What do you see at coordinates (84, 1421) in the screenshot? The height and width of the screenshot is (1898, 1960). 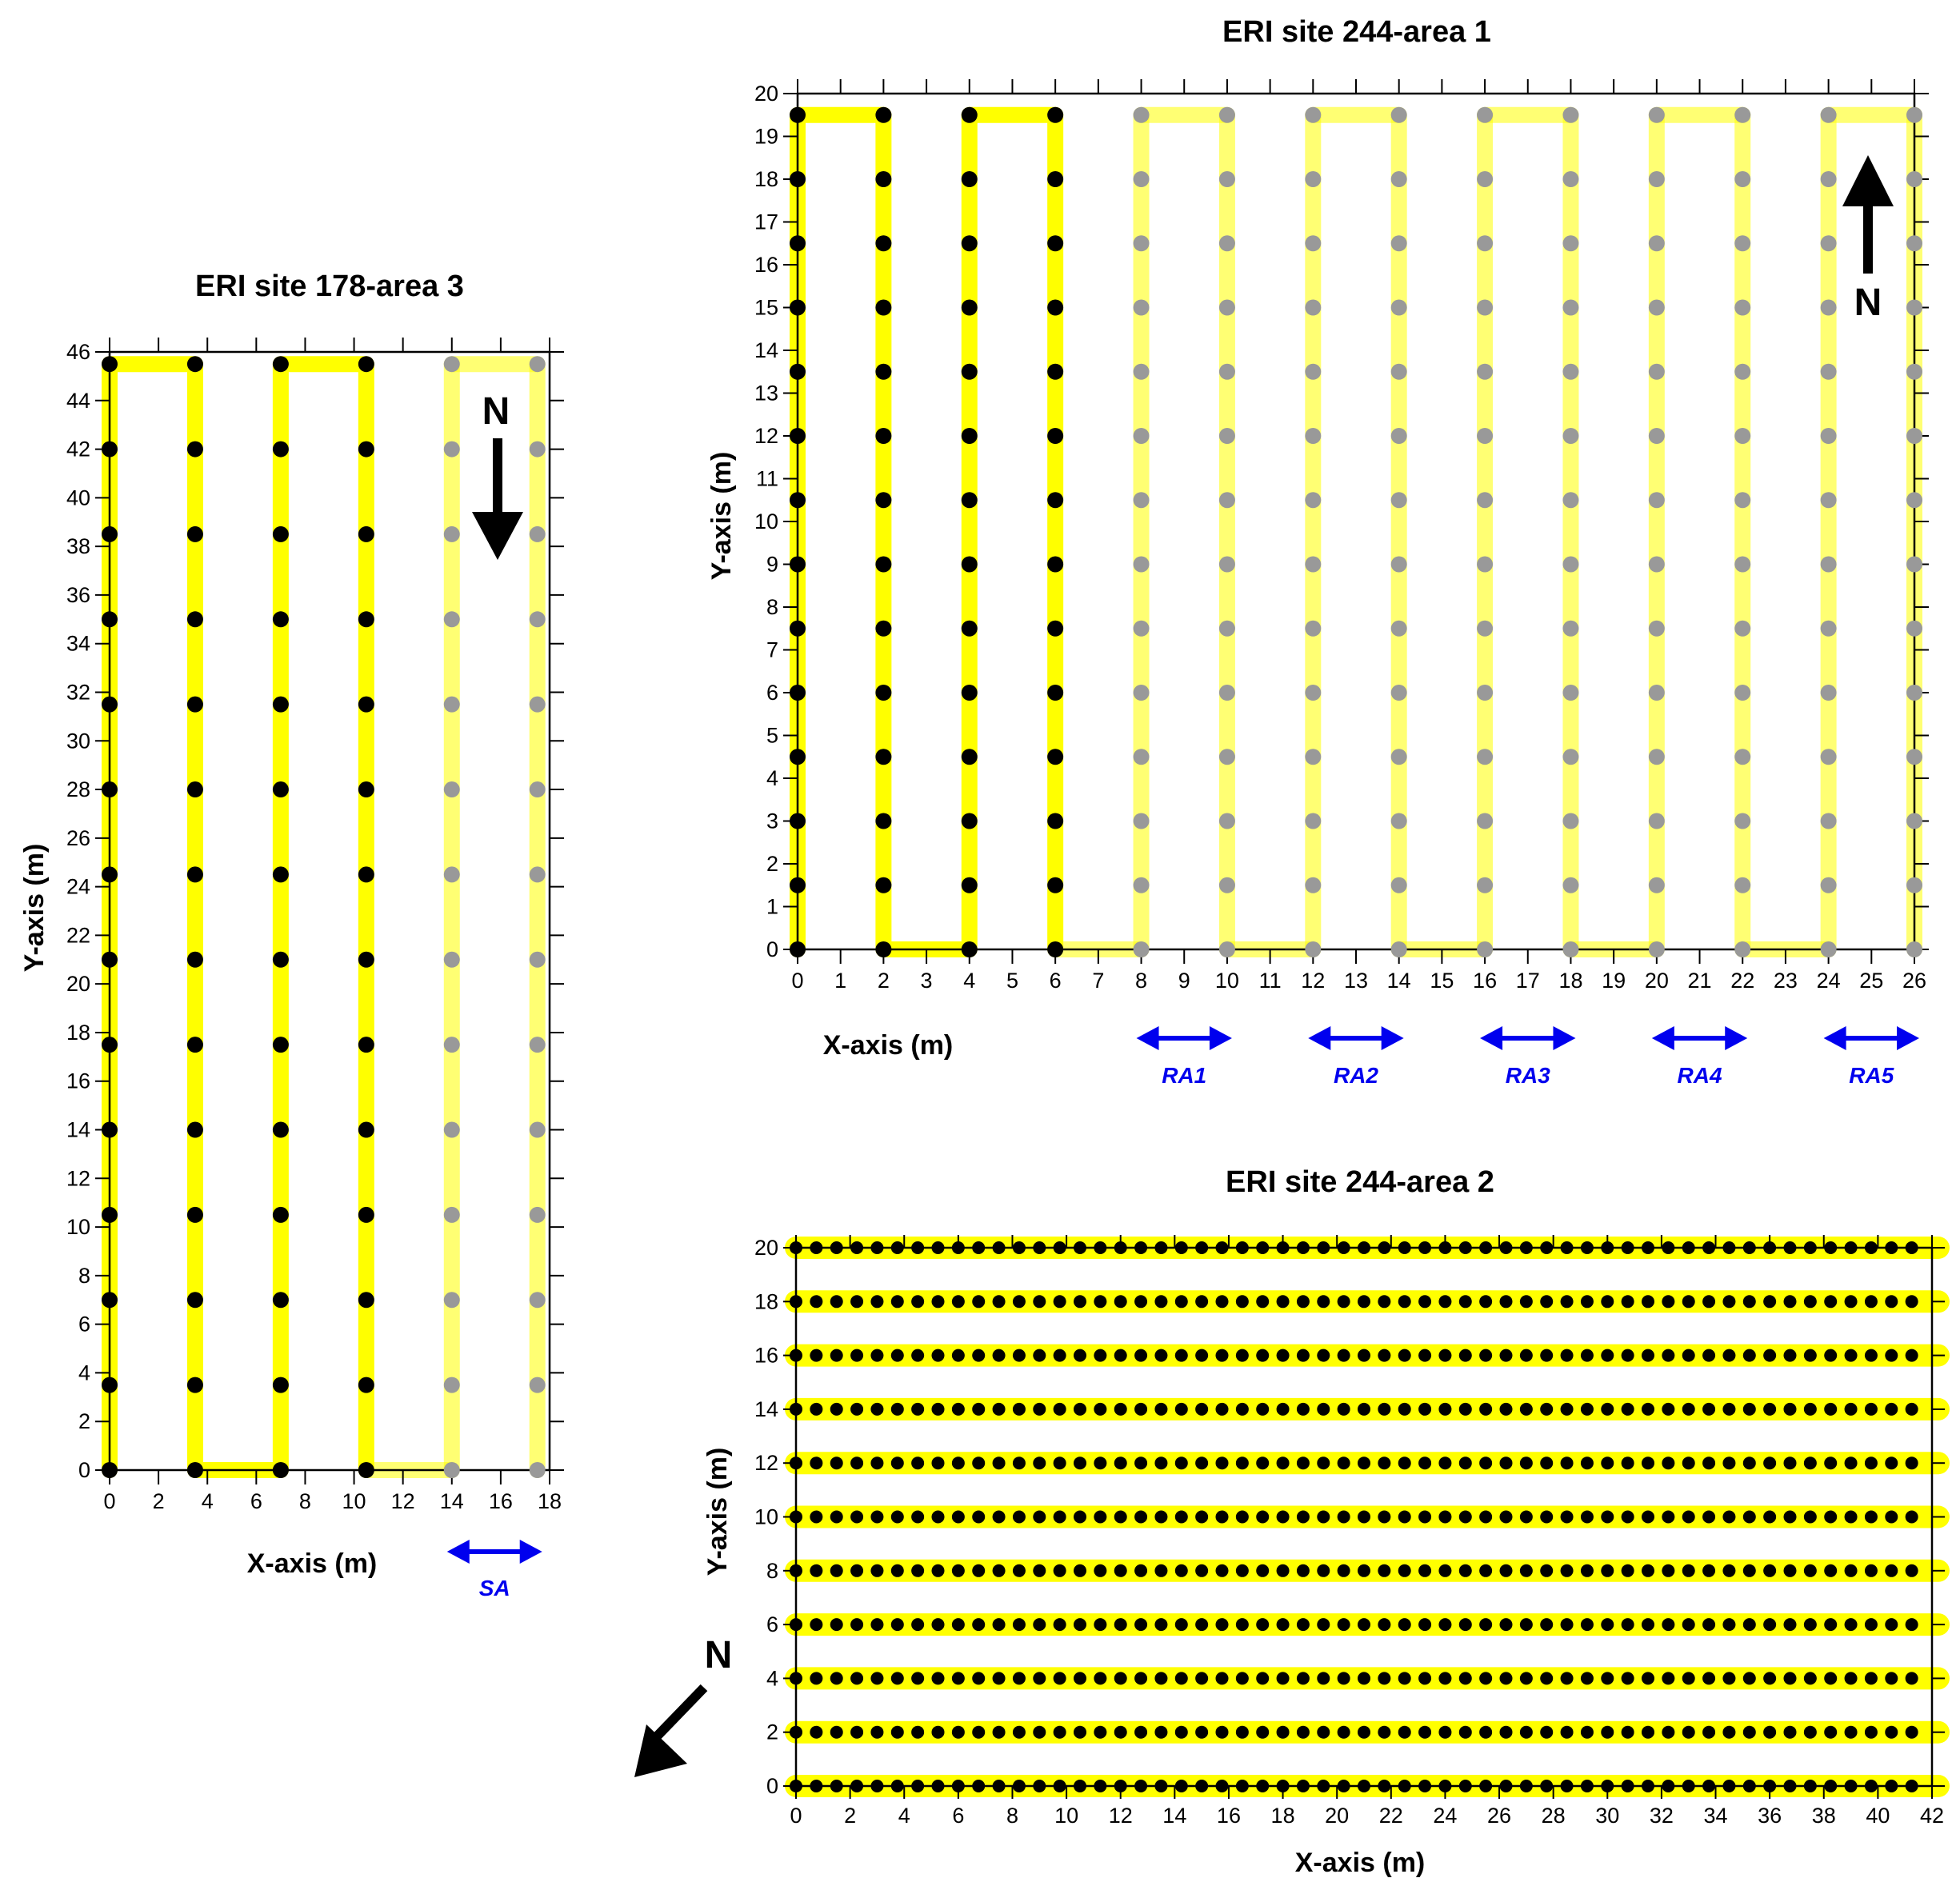 I see `y-tick-label: 2` at bounding box center [84, 1421].